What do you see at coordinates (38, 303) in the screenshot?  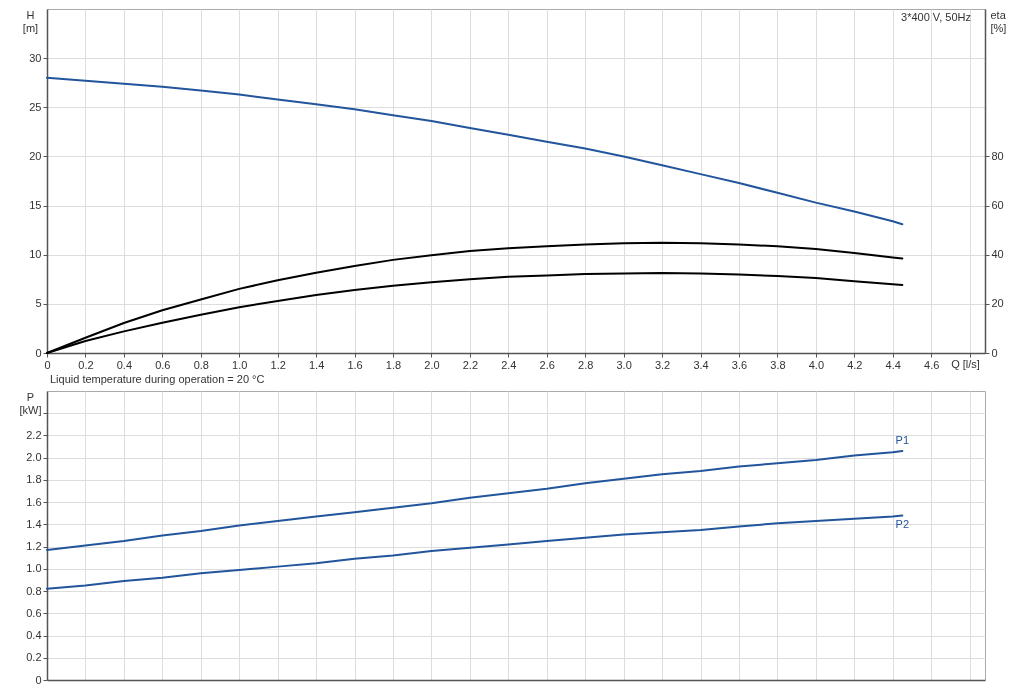 I see `y-tick-label: 5` at bounding box center [38, 303].